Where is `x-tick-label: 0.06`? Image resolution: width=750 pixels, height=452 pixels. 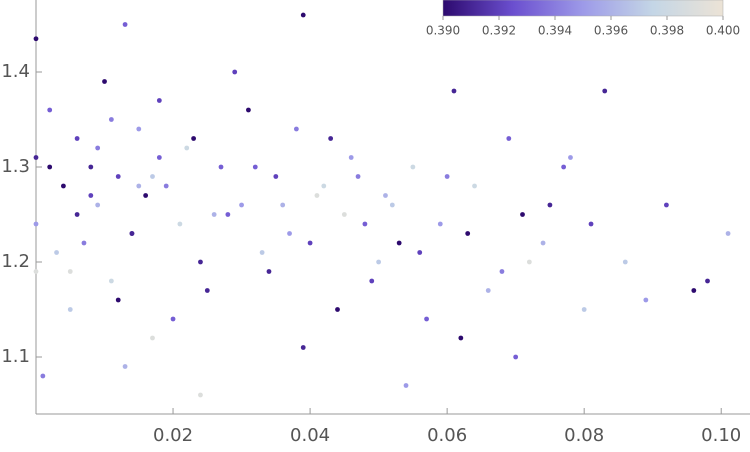 x-tick-label: 0.06 is located at coordinates (447, 435).